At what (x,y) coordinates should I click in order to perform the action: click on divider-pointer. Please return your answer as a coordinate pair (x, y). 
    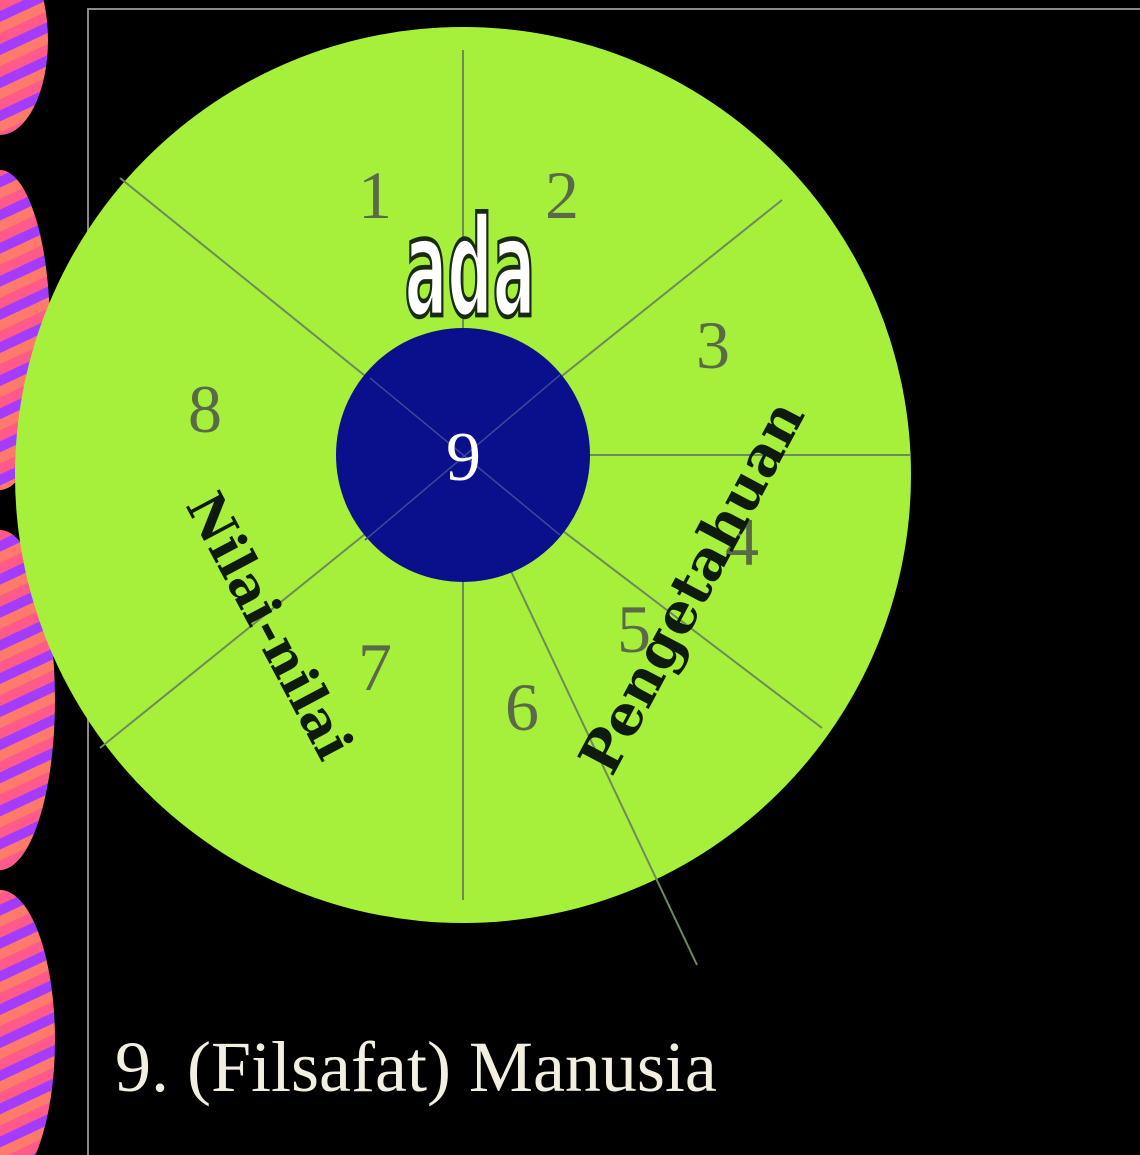
    Looking at the image, I should click on (602, 765).